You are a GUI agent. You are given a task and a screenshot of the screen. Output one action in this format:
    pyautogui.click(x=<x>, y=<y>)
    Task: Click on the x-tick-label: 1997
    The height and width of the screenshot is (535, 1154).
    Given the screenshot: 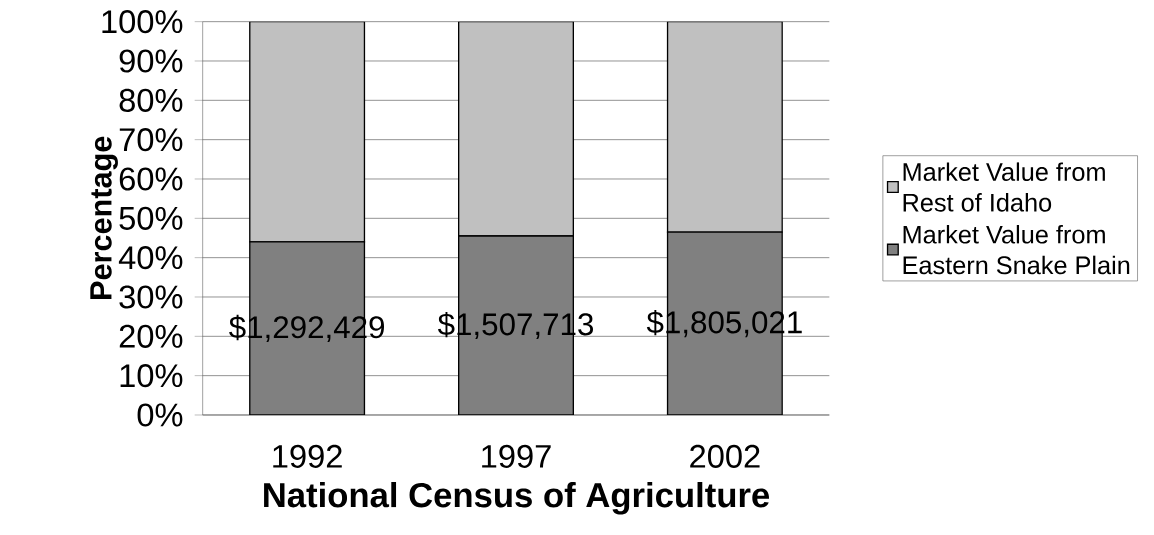 What is the action you would take?
    pyautogui.click(x=516, y=456)
    